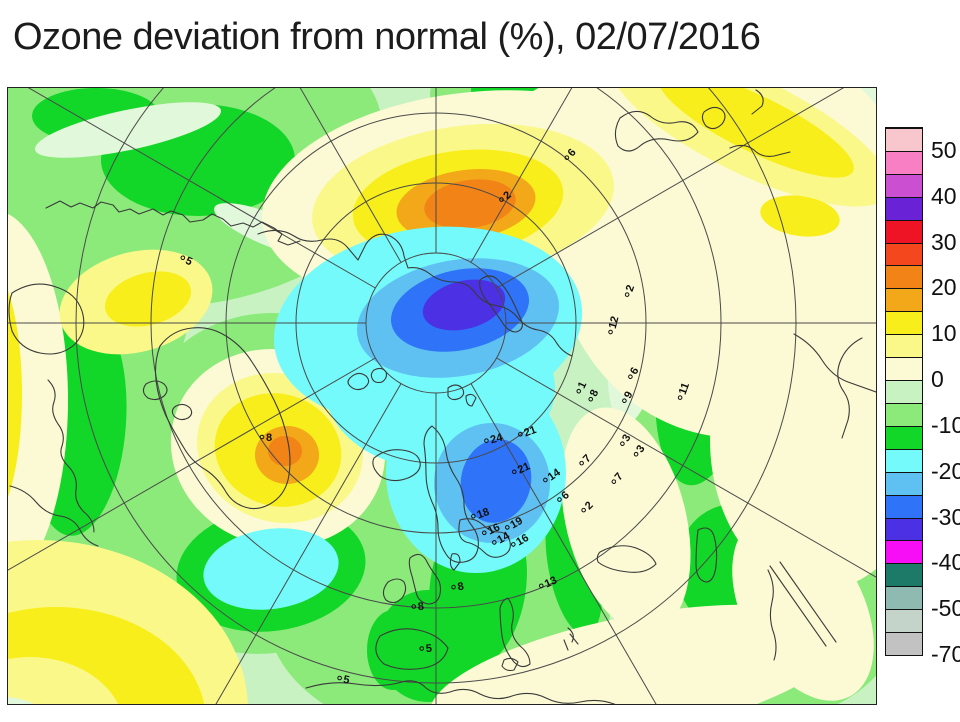 This screenshot has height=722, width=960. I want to click on station-value-text: 16, so click(494, 529).